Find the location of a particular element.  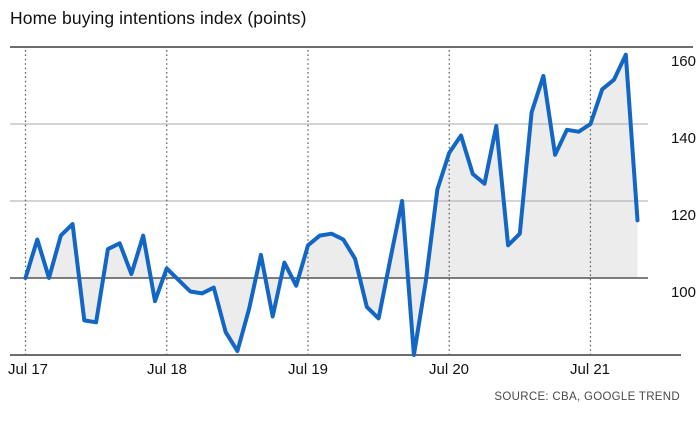

x-axis-tick-jul19: Jul 19 is located at coordinates (308, 369).